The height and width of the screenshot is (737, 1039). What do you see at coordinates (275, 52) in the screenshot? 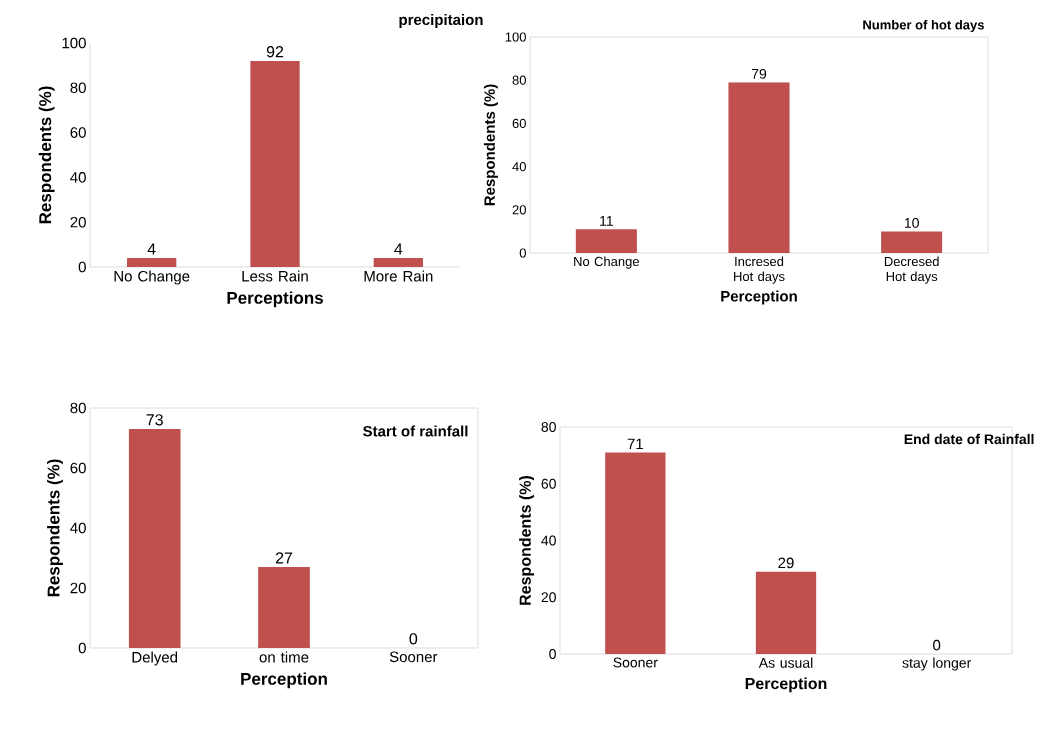
I see `data-label: 92` at bounding box center [275, 52].